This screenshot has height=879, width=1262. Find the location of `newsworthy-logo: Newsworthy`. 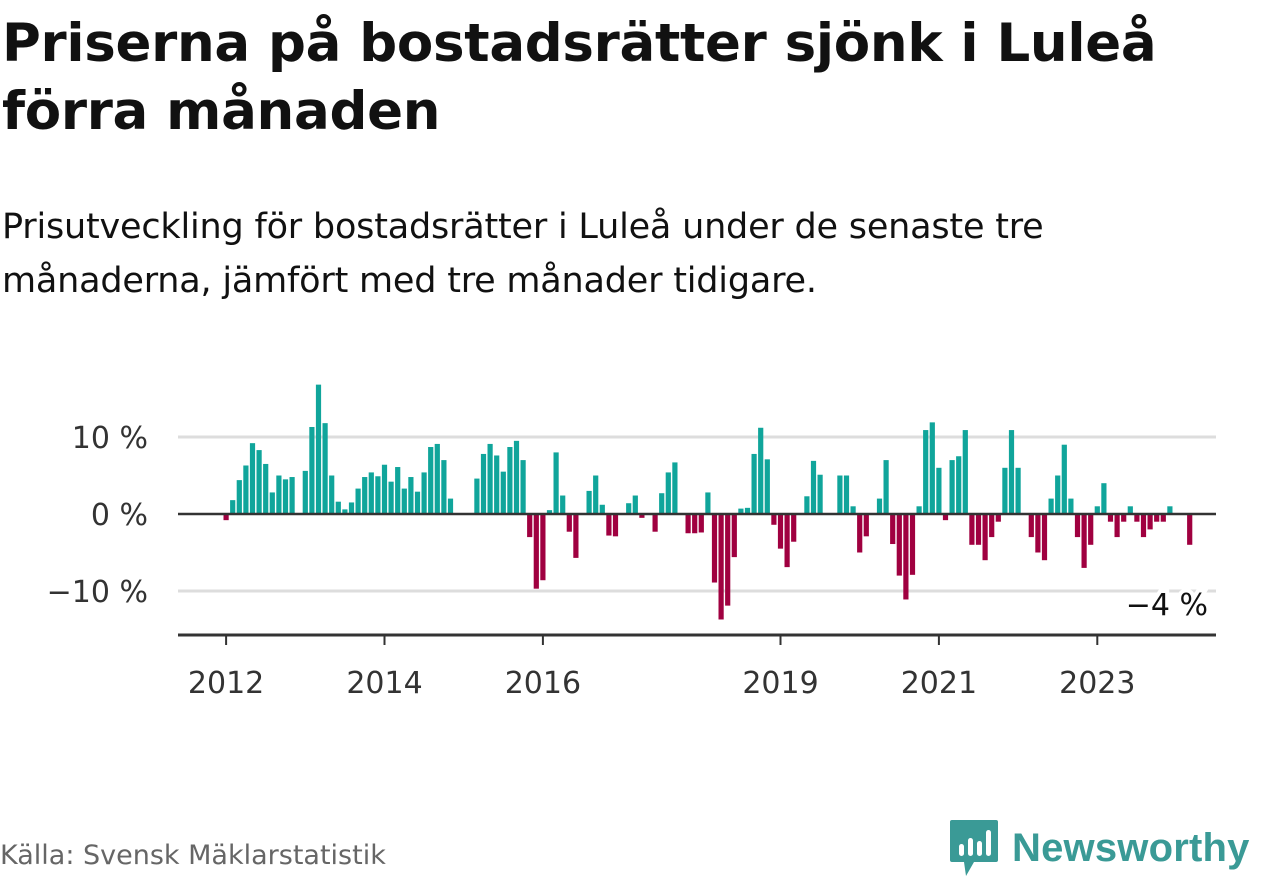

newsworthy-logo: Newsworthy is located at coordinates (1099, 848).